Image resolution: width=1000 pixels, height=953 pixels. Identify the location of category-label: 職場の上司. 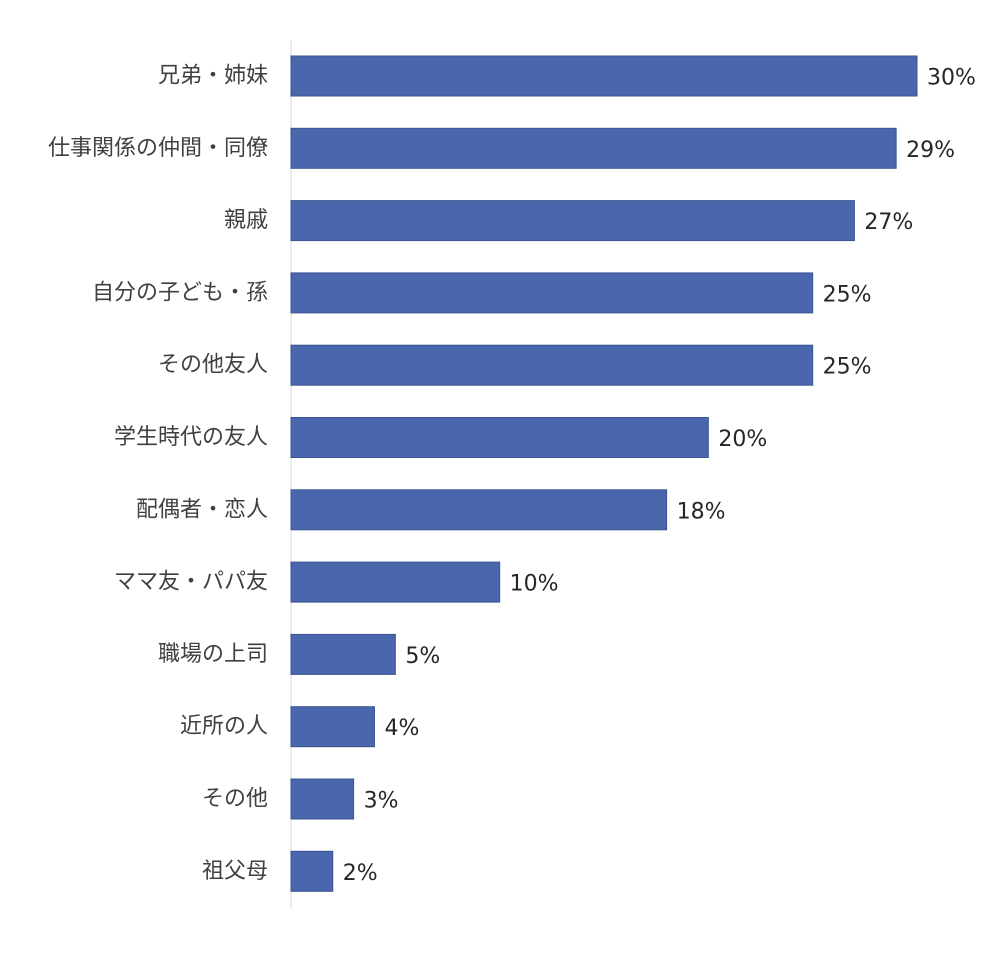
(213, 654).